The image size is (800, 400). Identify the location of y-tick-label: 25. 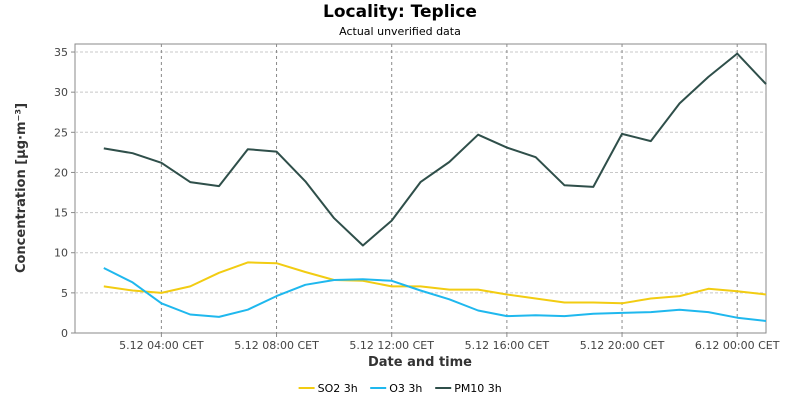
(61, 132).